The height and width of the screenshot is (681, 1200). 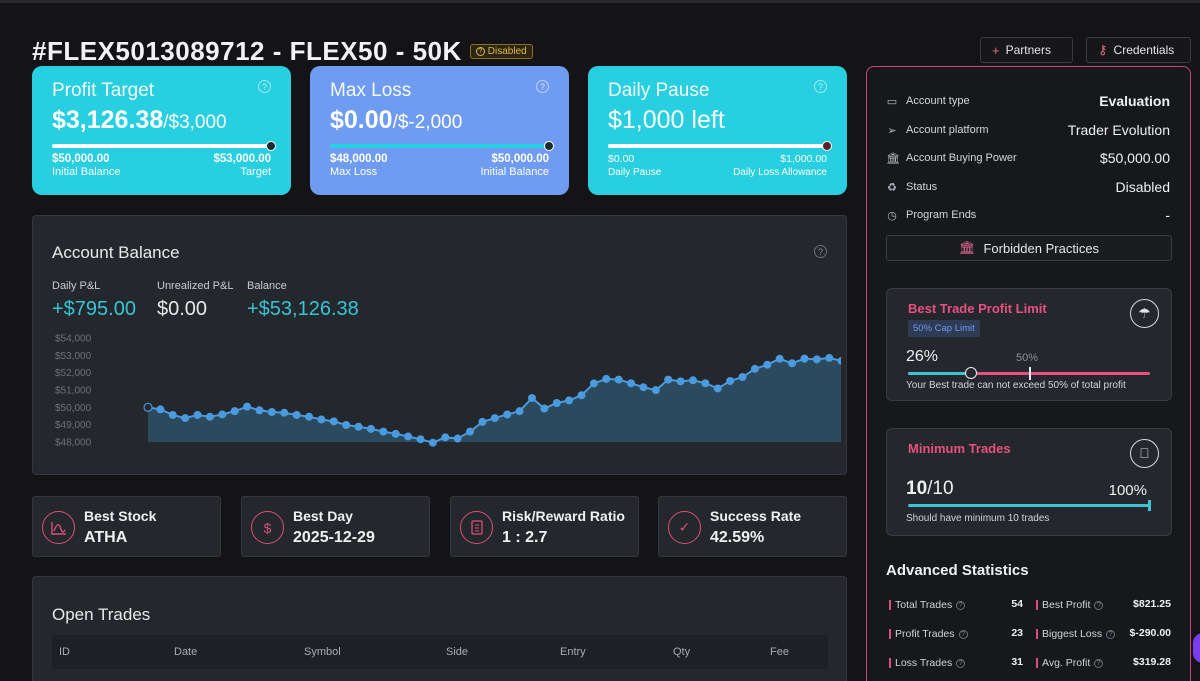 What do you see at coordinates (457, 652) in the screenshot?
I see `column-header-side: Side` at bounding box center [457, 652].